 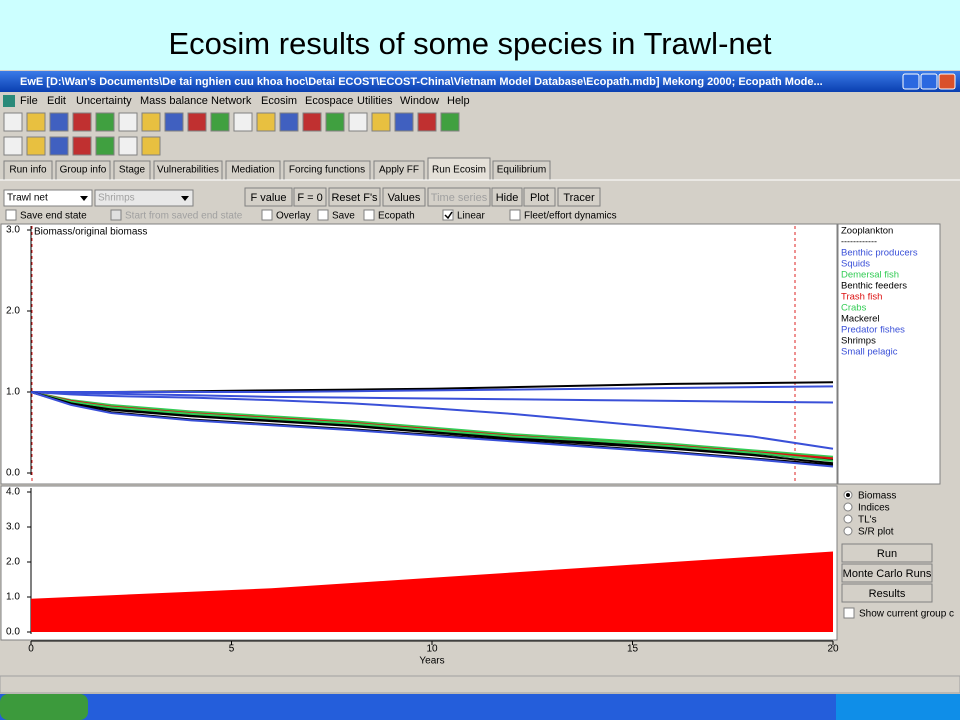 What do you see at coordinates (13, 392) in the screenshot?
I see `y-tick-label: 1.0` at bounding box center [13, 392].